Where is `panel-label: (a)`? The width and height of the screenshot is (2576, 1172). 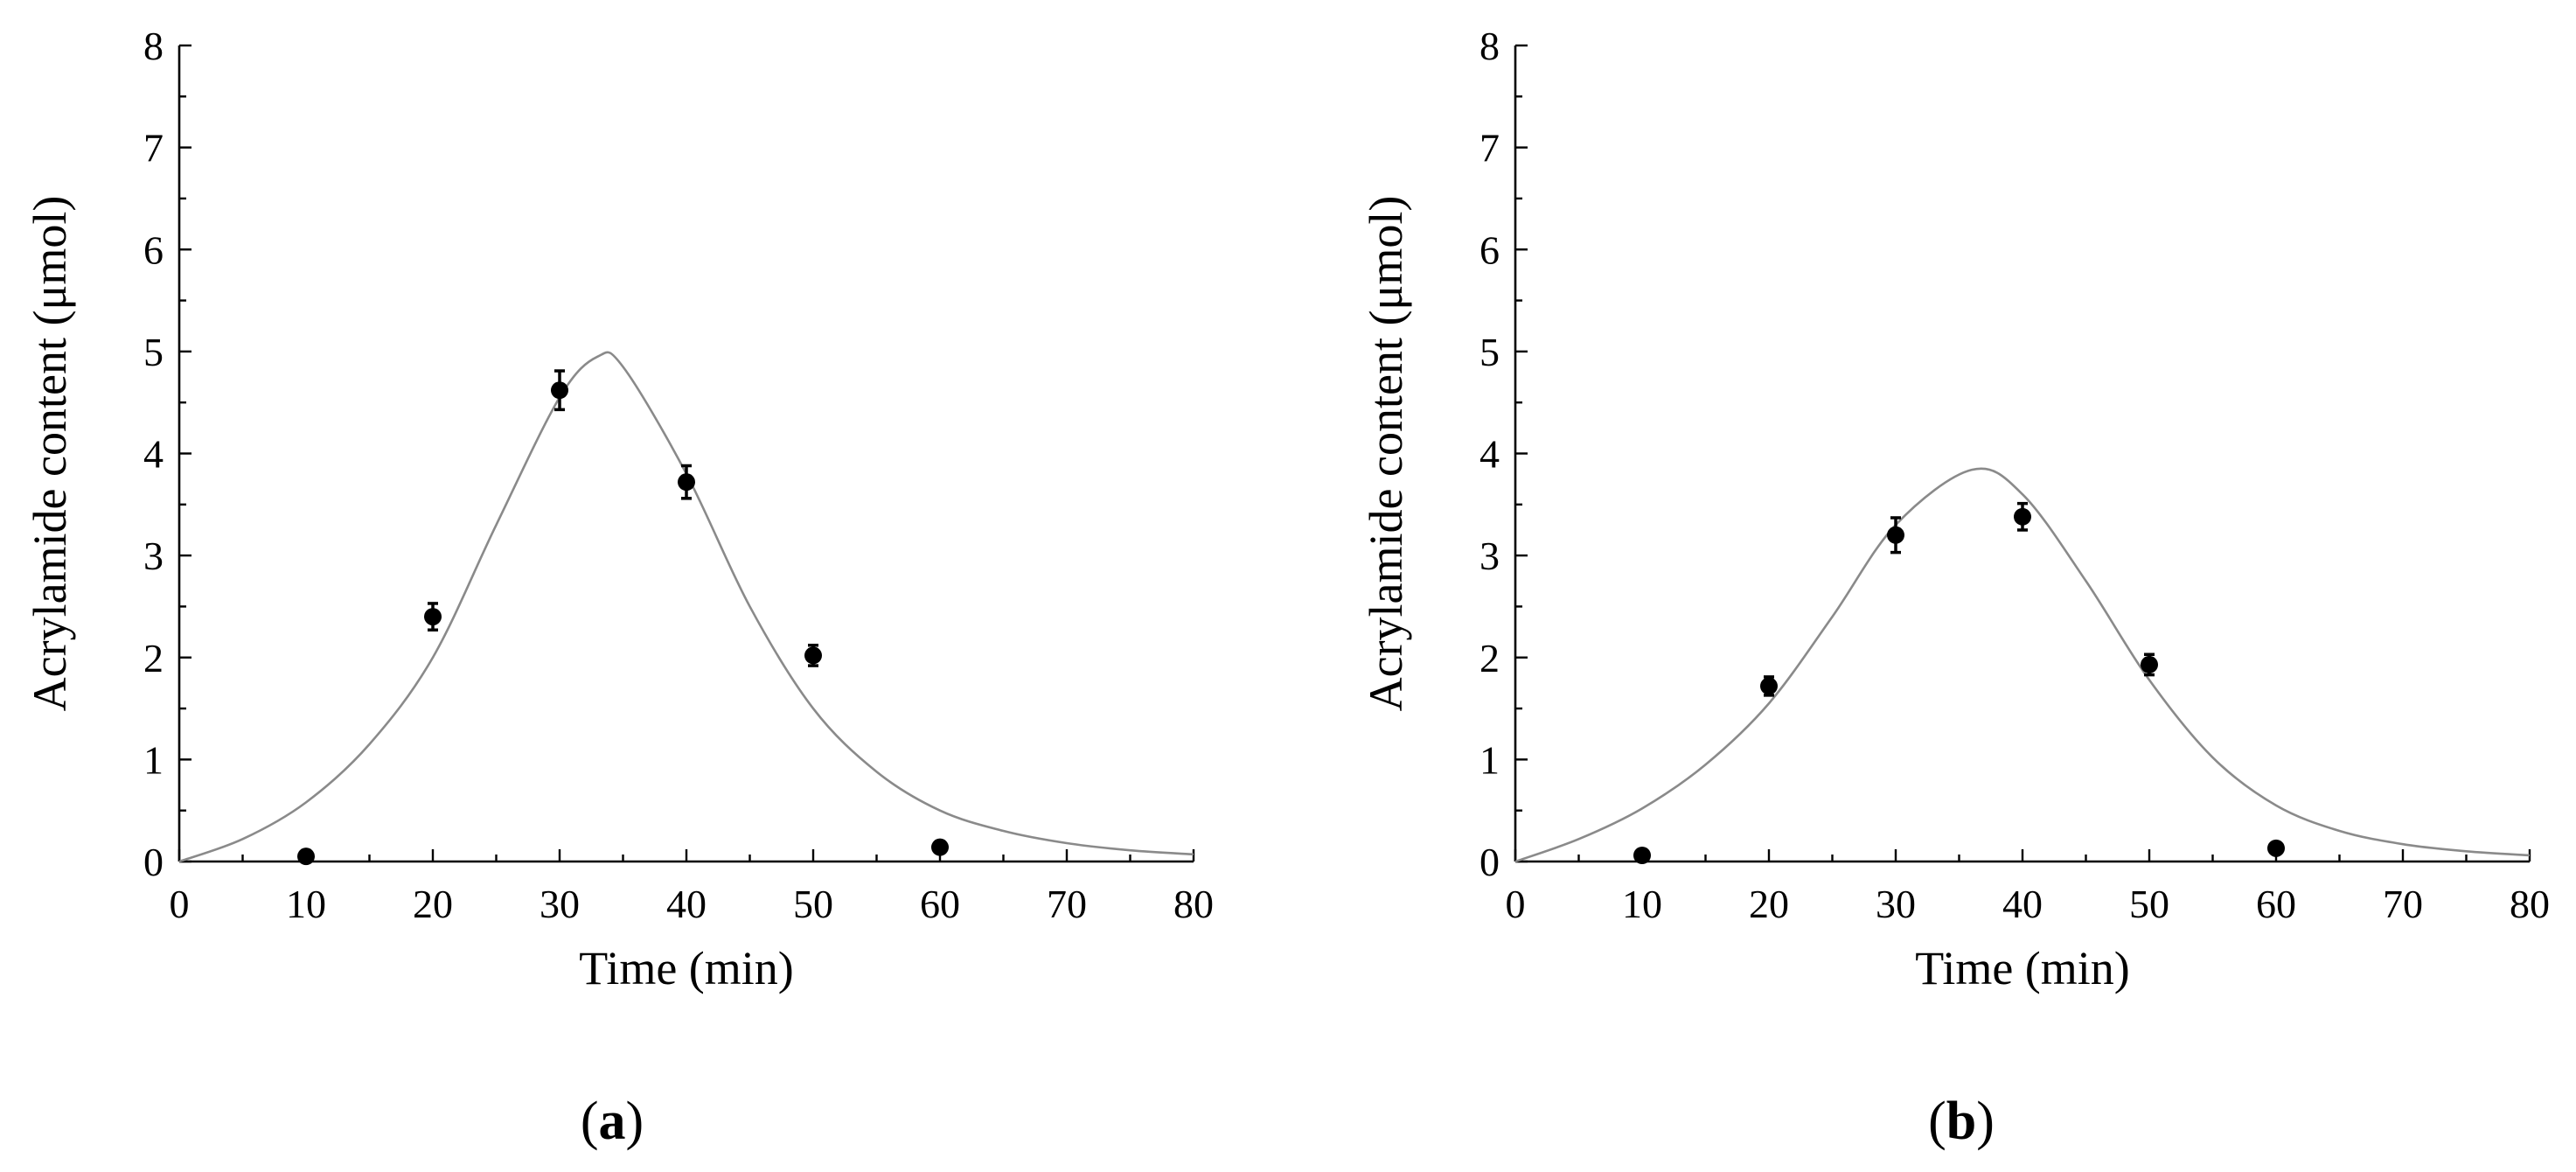 panel-label: (a) is located at coordinates (612, 1121).